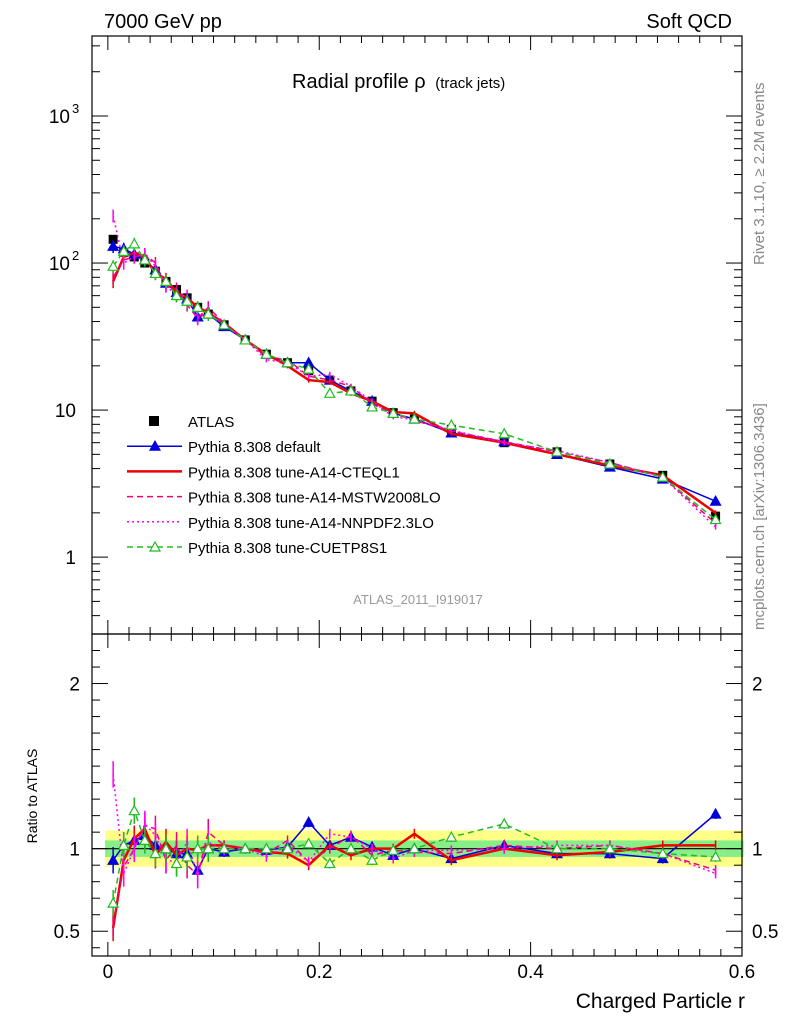 This screenshot has height=1024, width=786. Describe the element at coordinates (660, 1001) in the screenshot. I see `x-axis-label: Charged Particle r` at that location.